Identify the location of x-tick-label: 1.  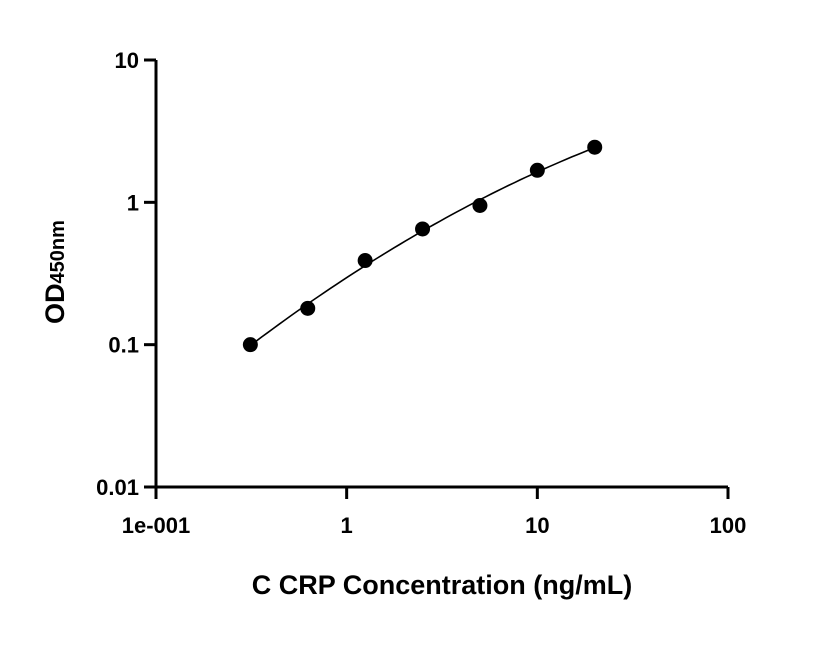
(347, 525).